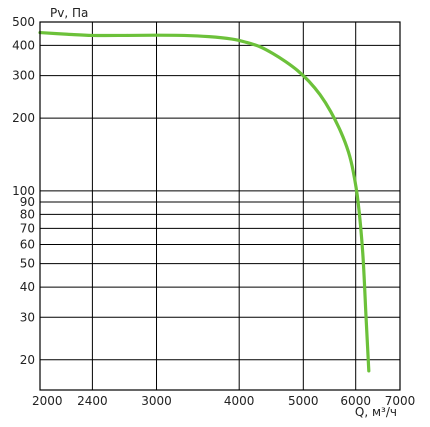 The width and height of the screenshot is (430, 427). I want to click on x-tick-label: 7000, so click(400, 401).